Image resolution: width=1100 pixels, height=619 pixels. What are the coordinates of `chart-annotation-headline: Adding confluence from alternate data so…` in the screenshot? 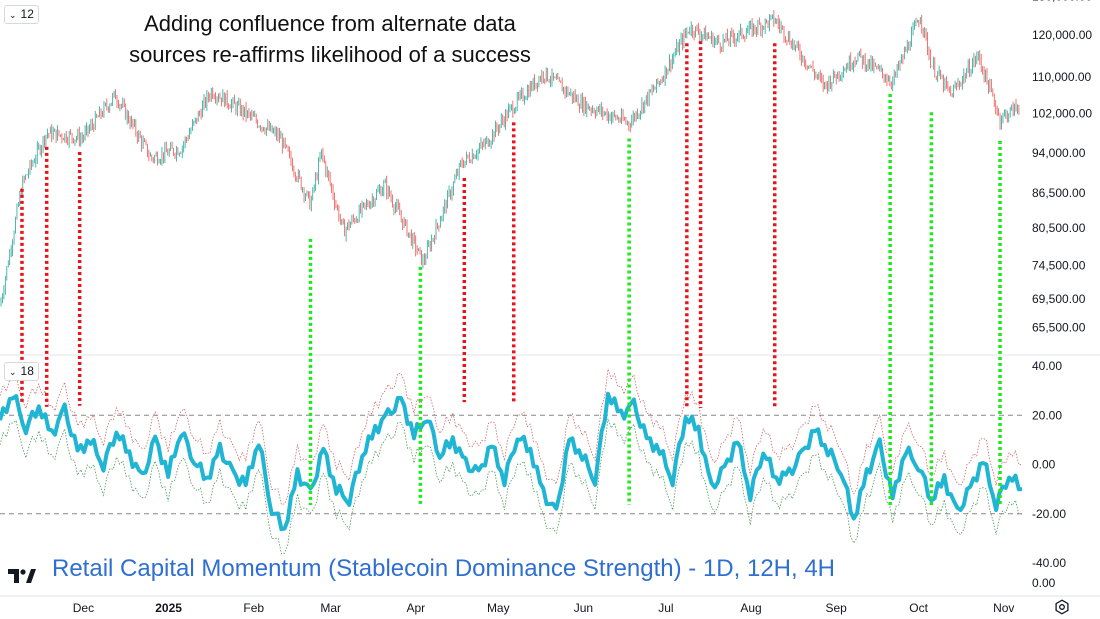 It's located at (330, 39).